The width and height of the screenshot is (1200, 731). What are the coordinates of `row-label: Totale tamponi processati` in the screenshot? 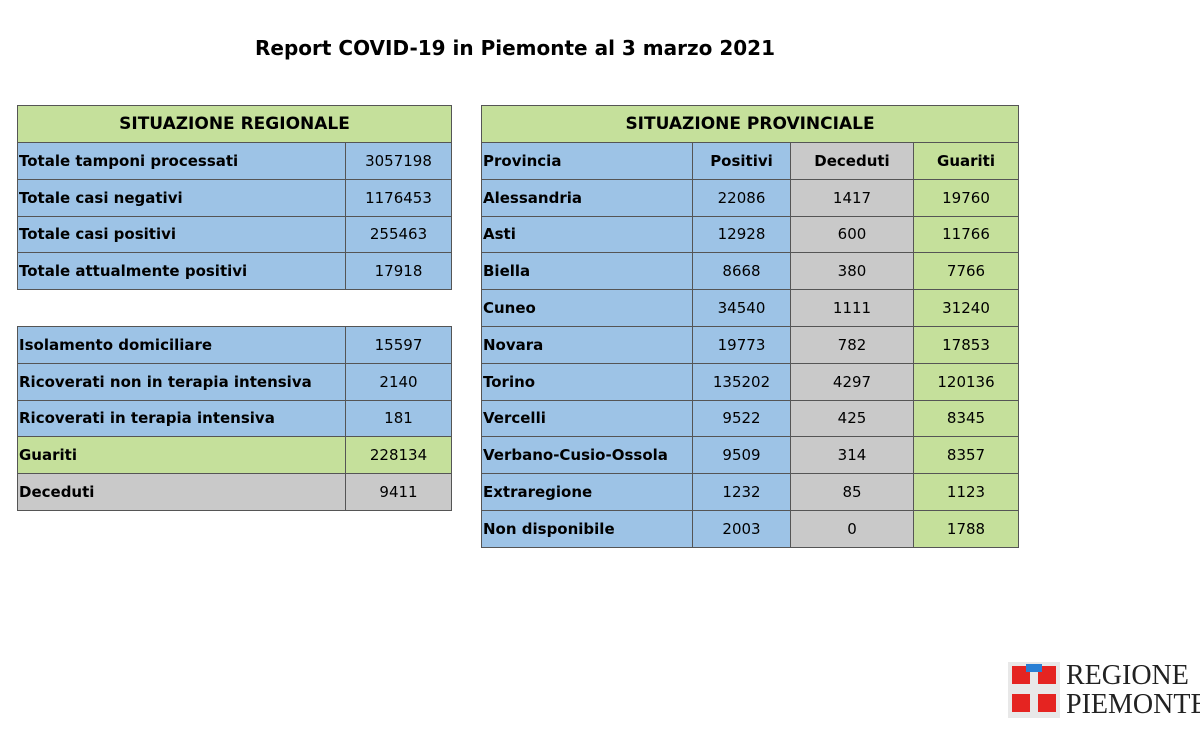 It's located at (181, 161).